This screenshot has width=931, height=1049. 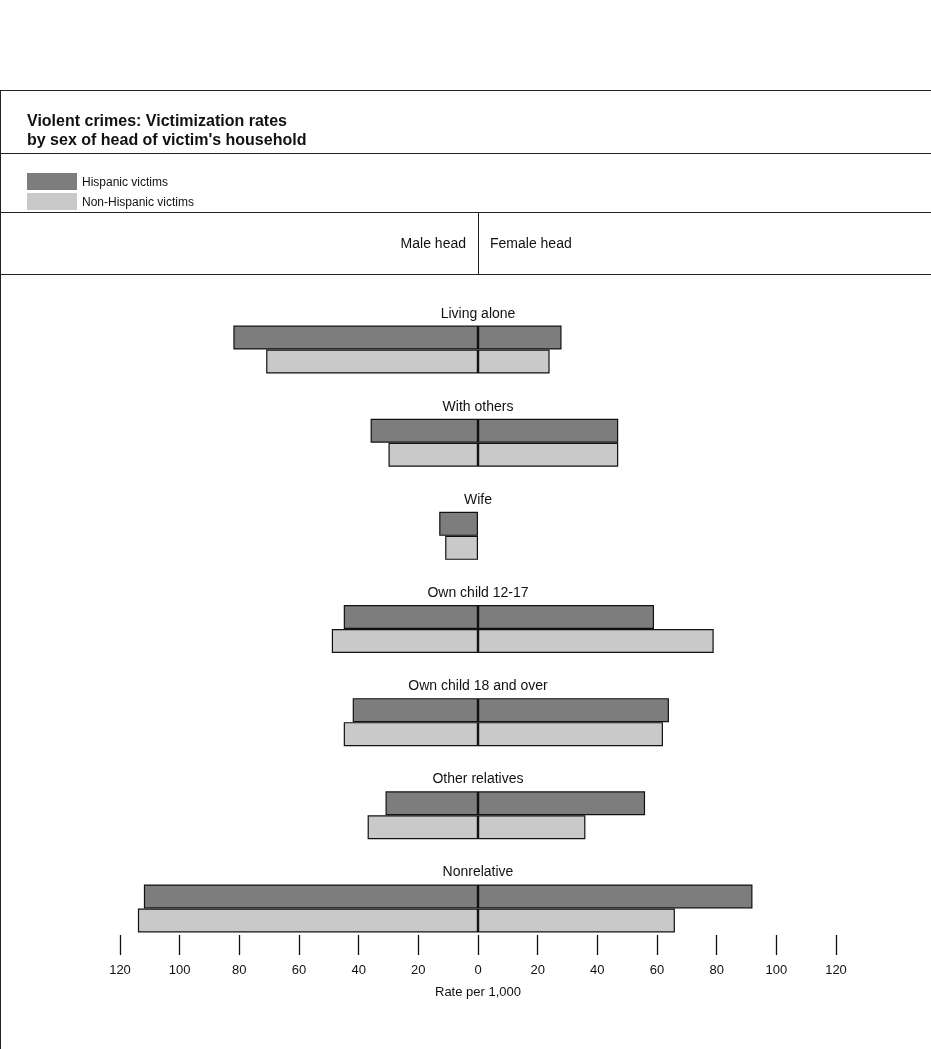 I want to click on legend-label: Hispanic victims, so click(x=125, y=181).